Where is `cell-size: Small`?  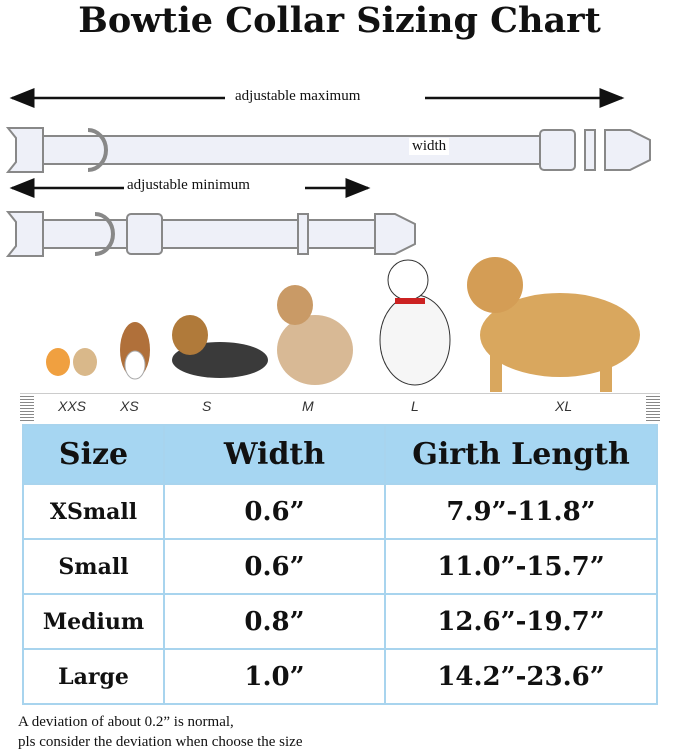 cell-size: Small is located at coordinates (93, 566).